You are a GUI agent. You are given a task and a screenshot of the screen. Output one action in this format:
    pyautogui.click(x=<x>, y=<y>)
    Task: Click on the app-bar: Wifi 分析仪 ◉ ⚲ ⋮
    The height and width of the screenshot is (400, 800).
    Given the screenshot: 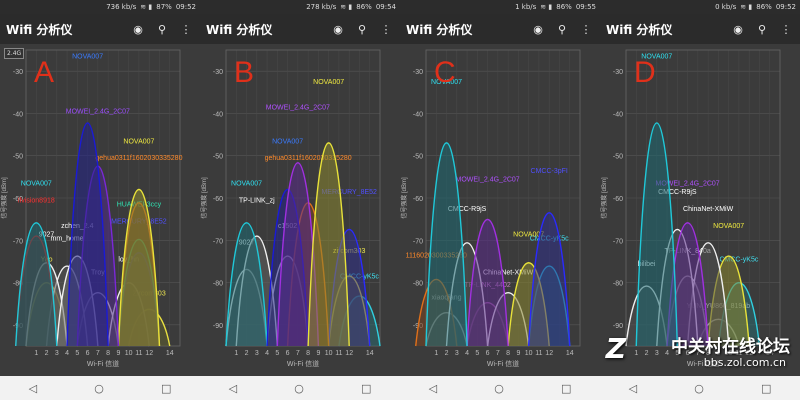 What is the action you would take?
    pyautogui.click(x=300, y=29)
    